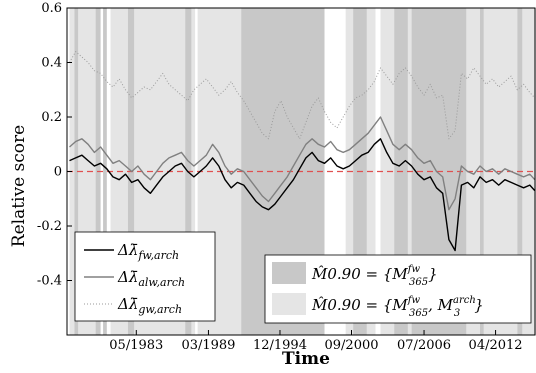 Image resolution: width=536 pixels, height=373 pixels. I want to click on legend-swatch-light, so click(289, 304).